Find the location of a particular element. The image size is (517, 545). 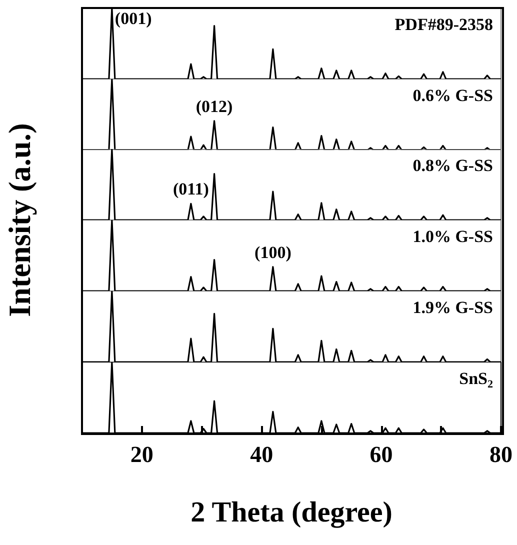

text: PDF#89-2358 is located at coordinates (444, 24).